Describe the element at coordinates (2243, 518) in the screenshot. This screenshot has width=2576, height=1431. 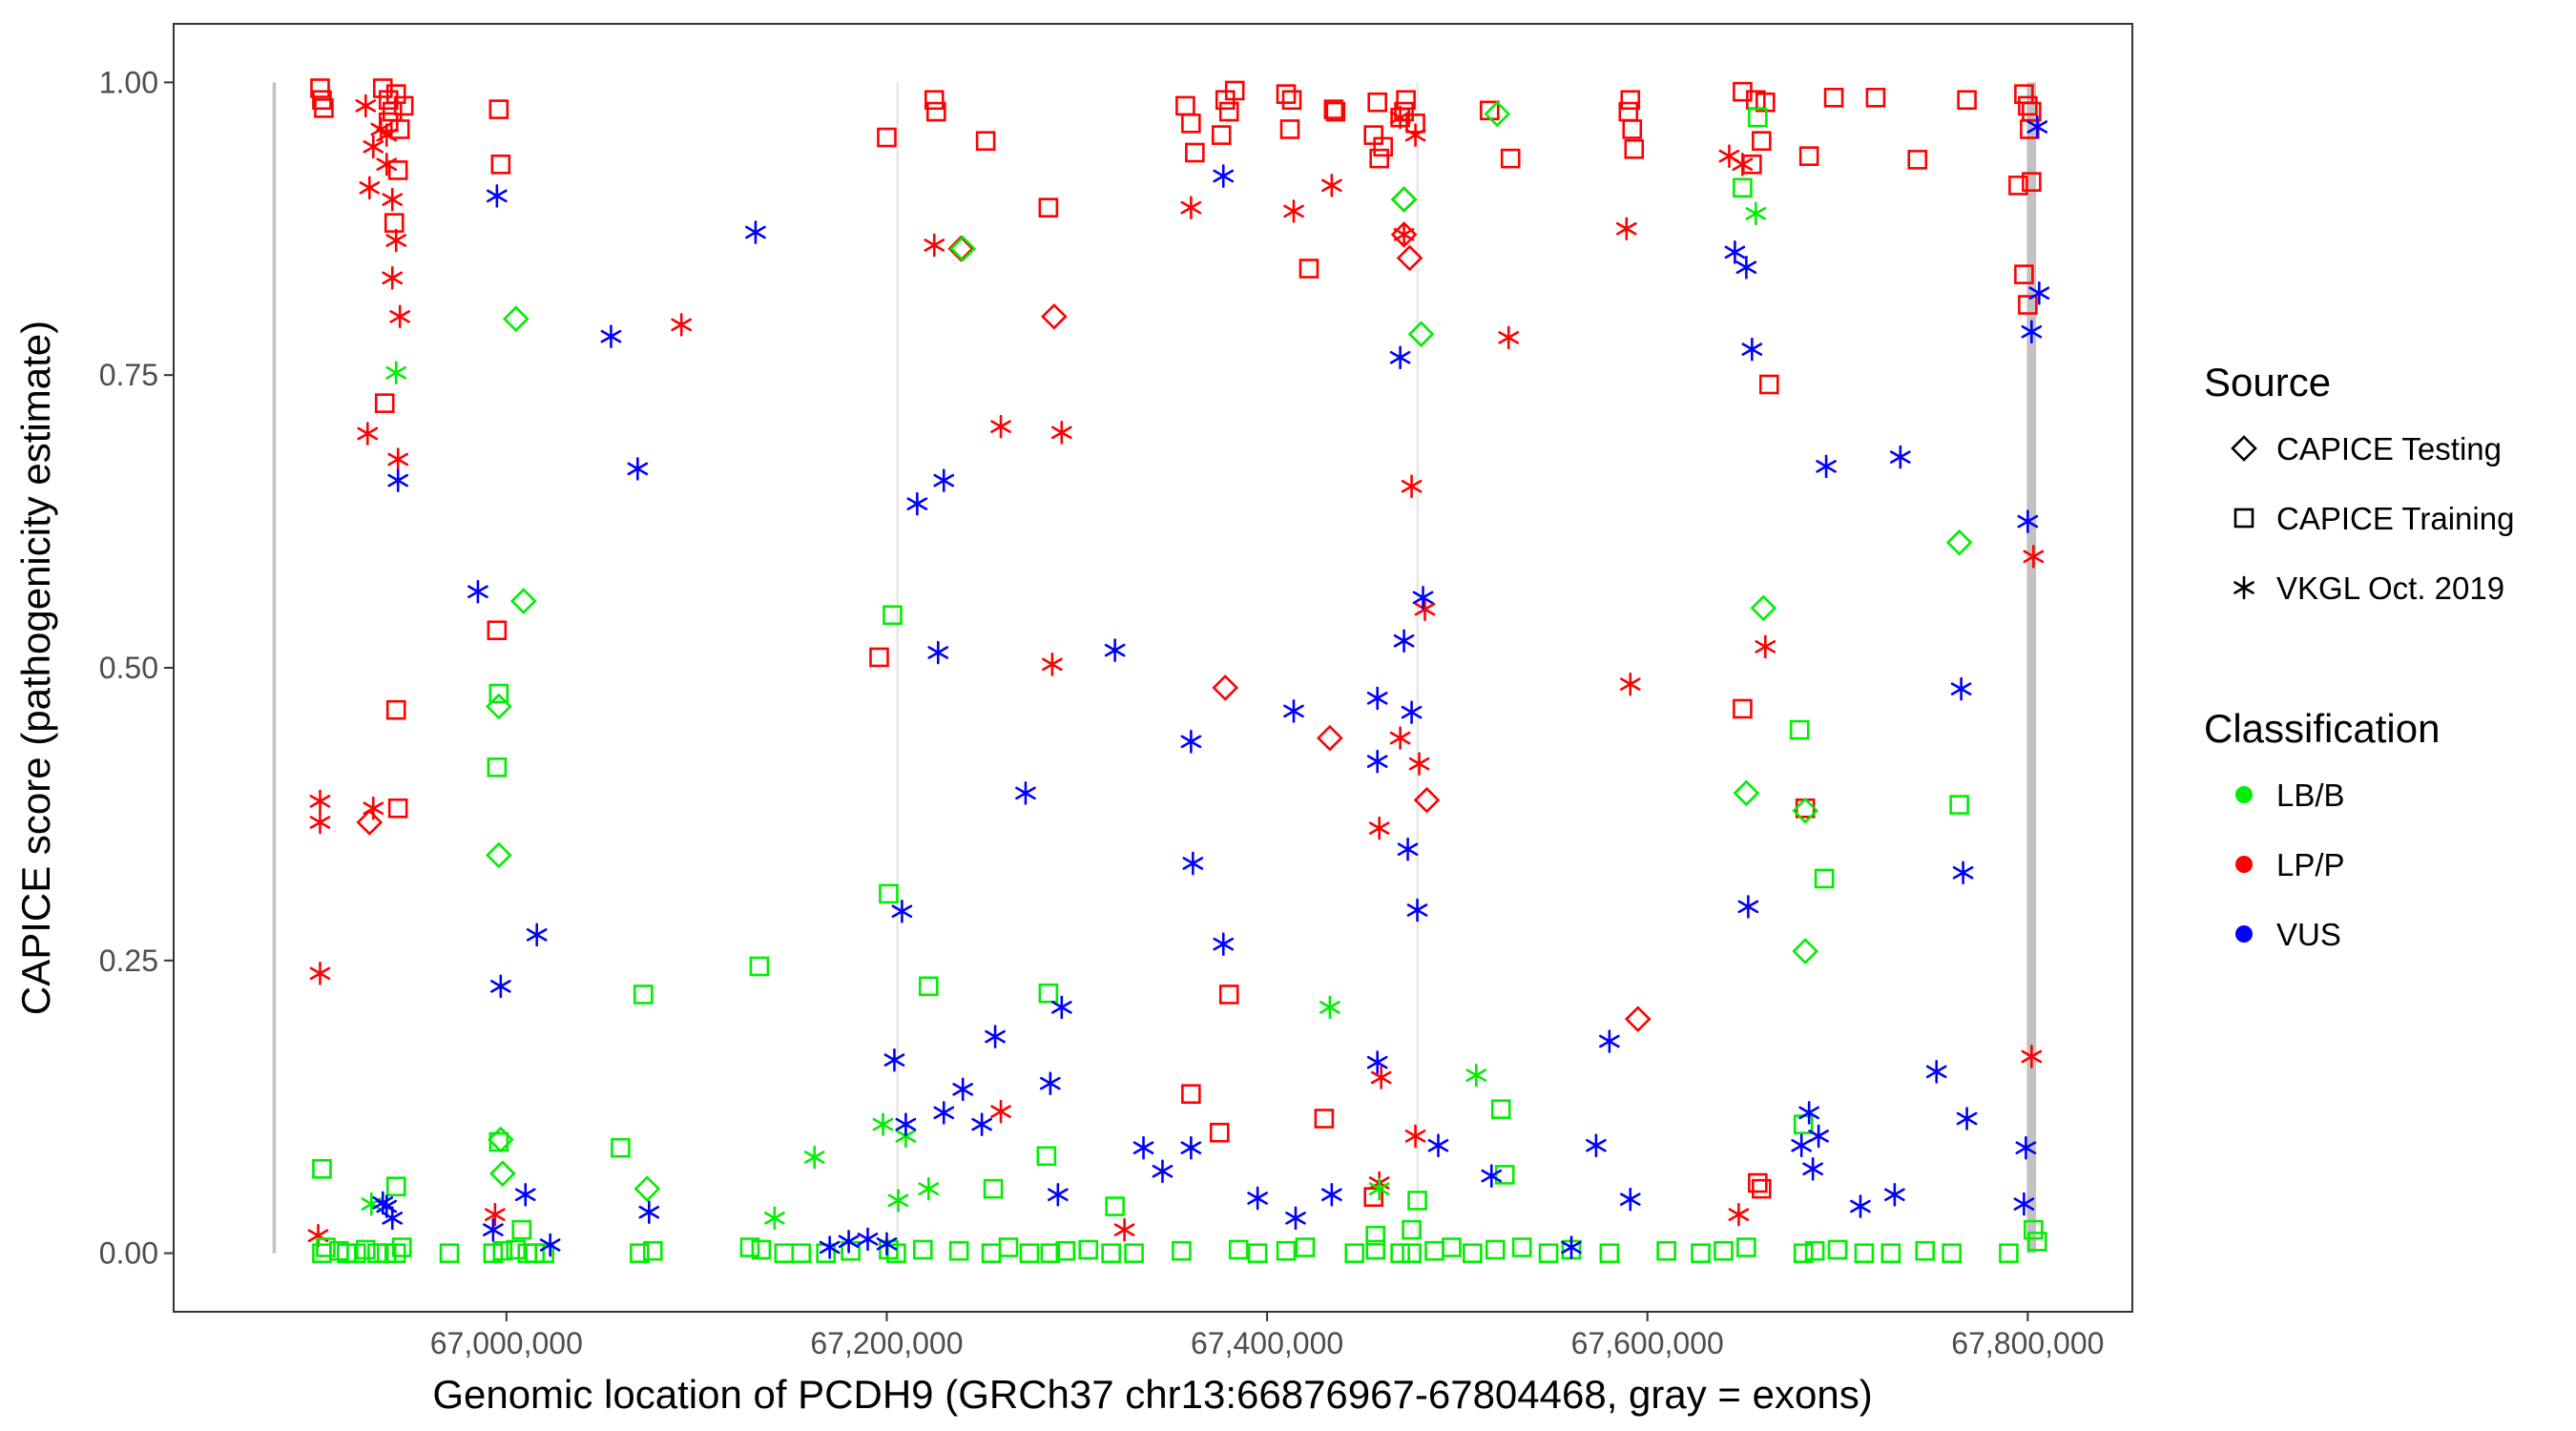
I see `legend-key-training` at that location.